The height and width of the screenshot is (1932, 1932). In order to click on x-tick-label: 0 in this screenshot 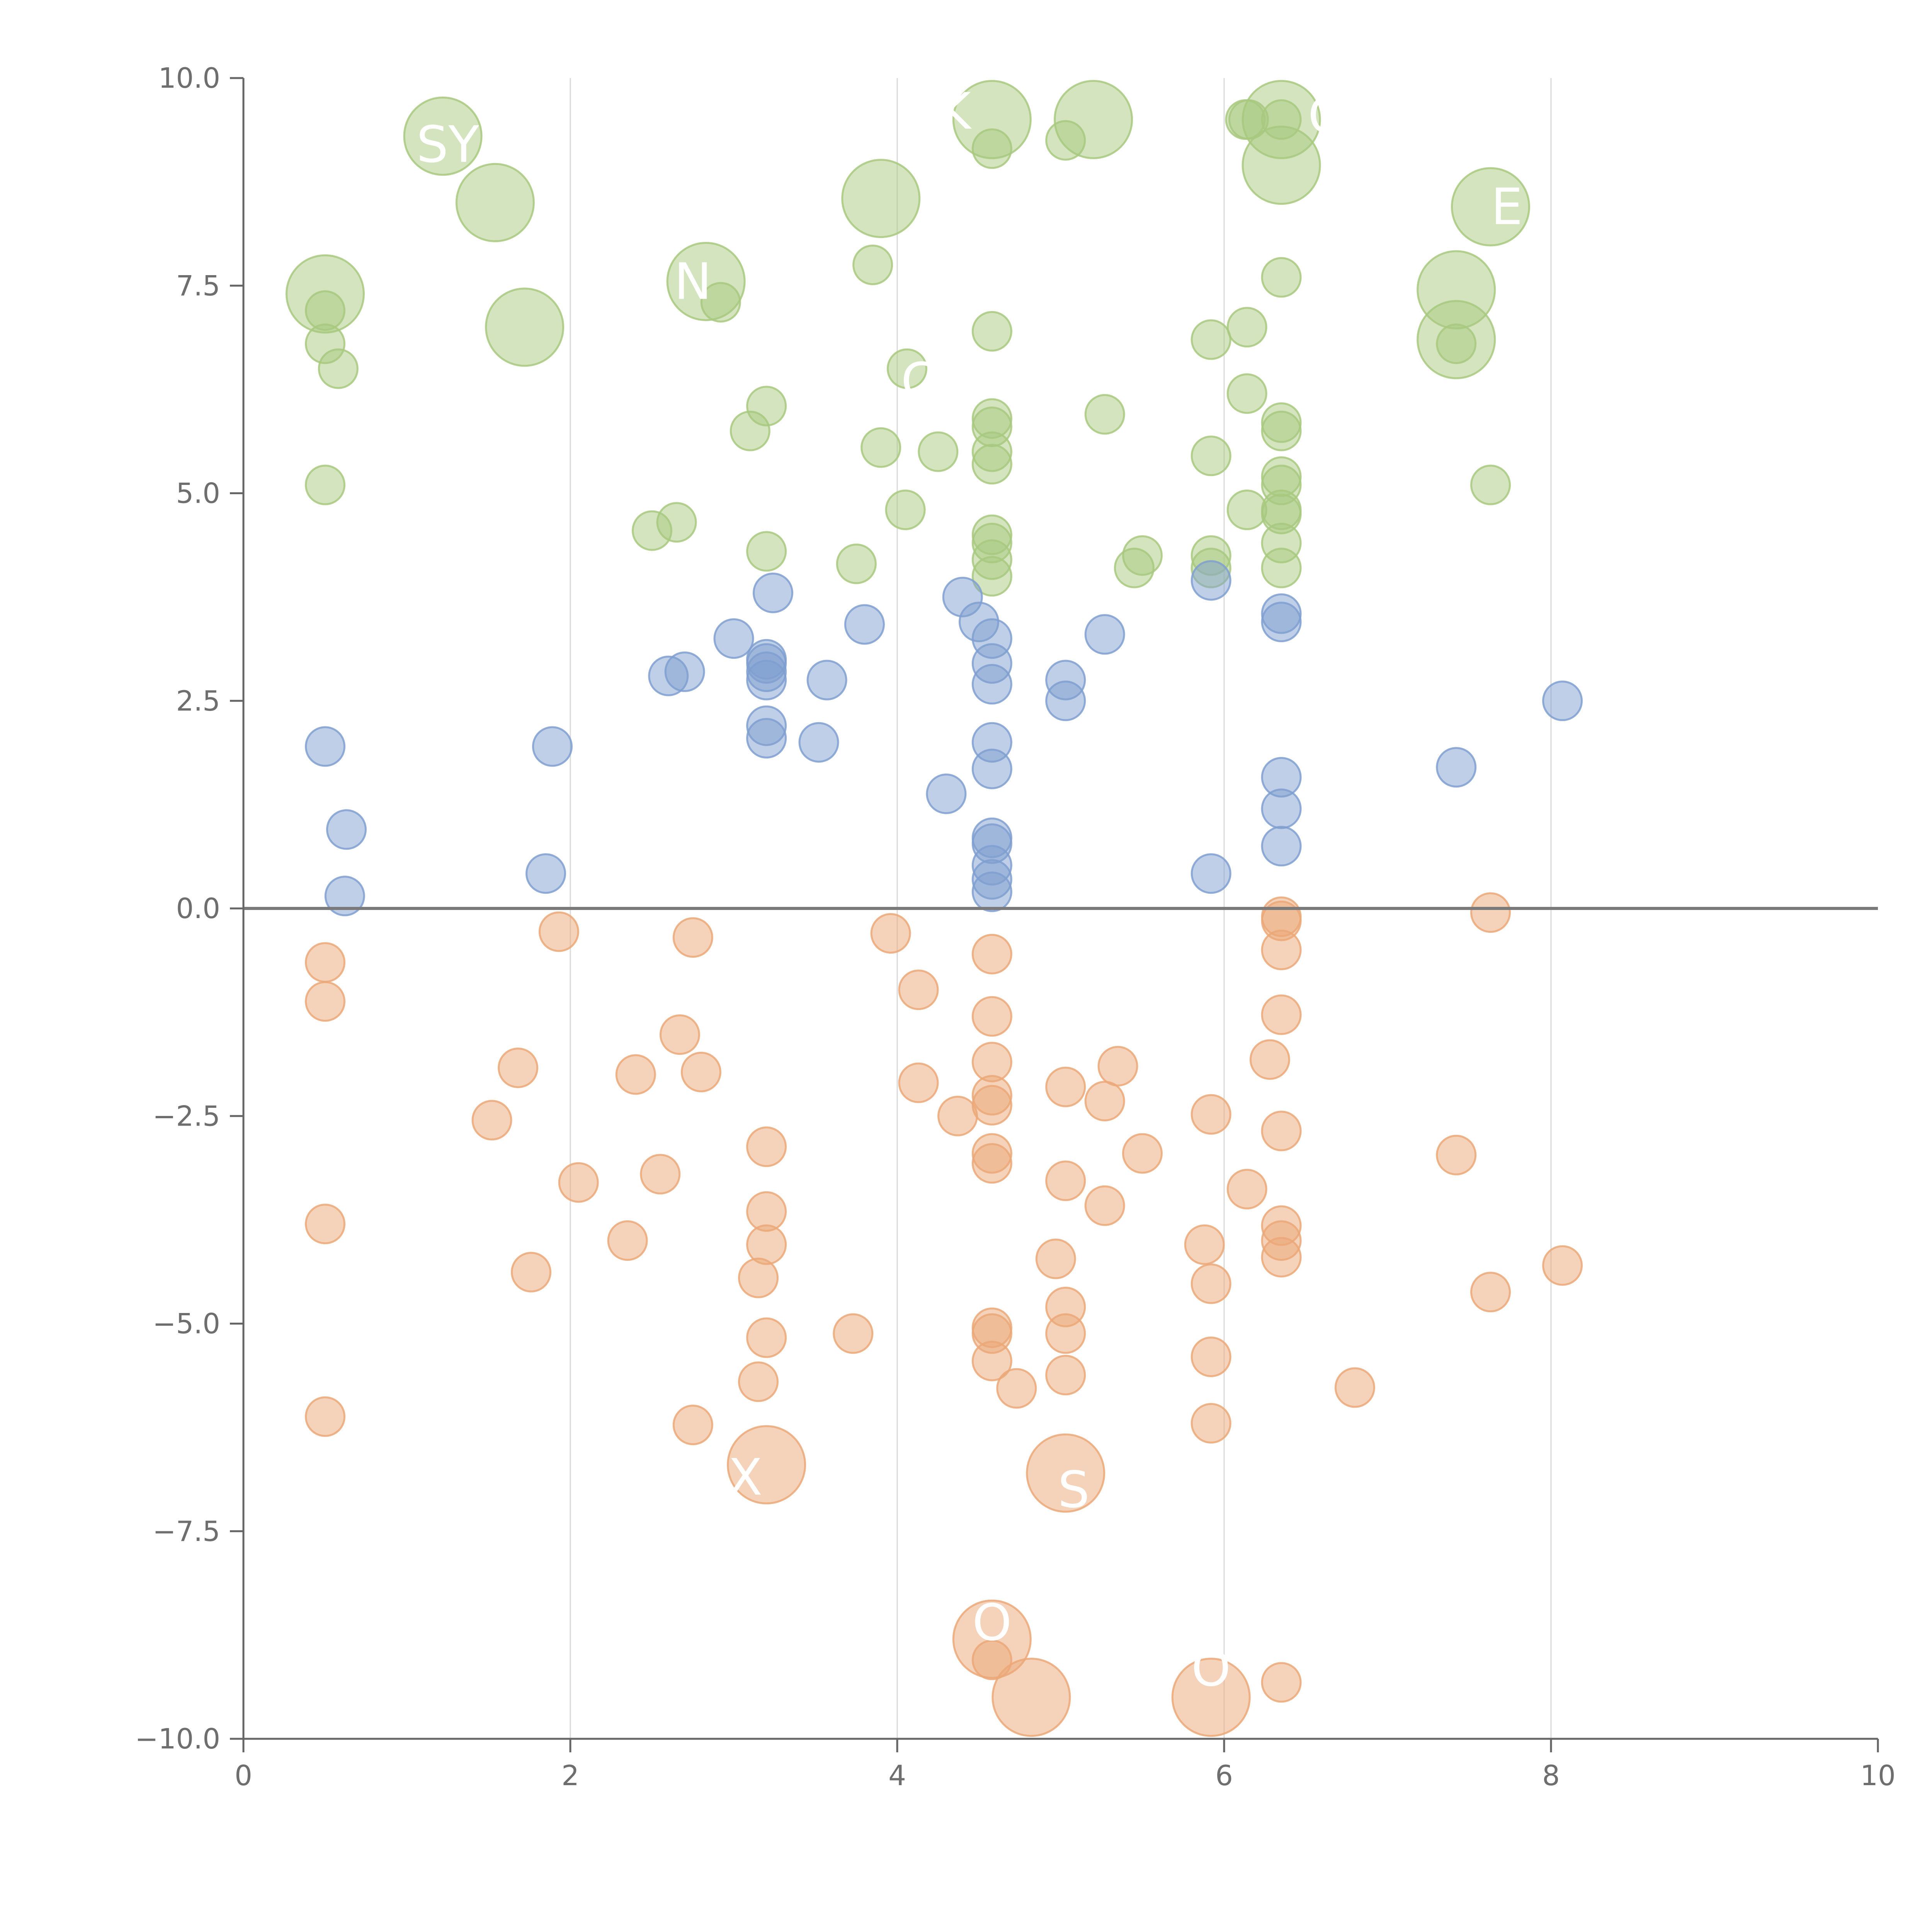, I will do `click(244, 1775)`.